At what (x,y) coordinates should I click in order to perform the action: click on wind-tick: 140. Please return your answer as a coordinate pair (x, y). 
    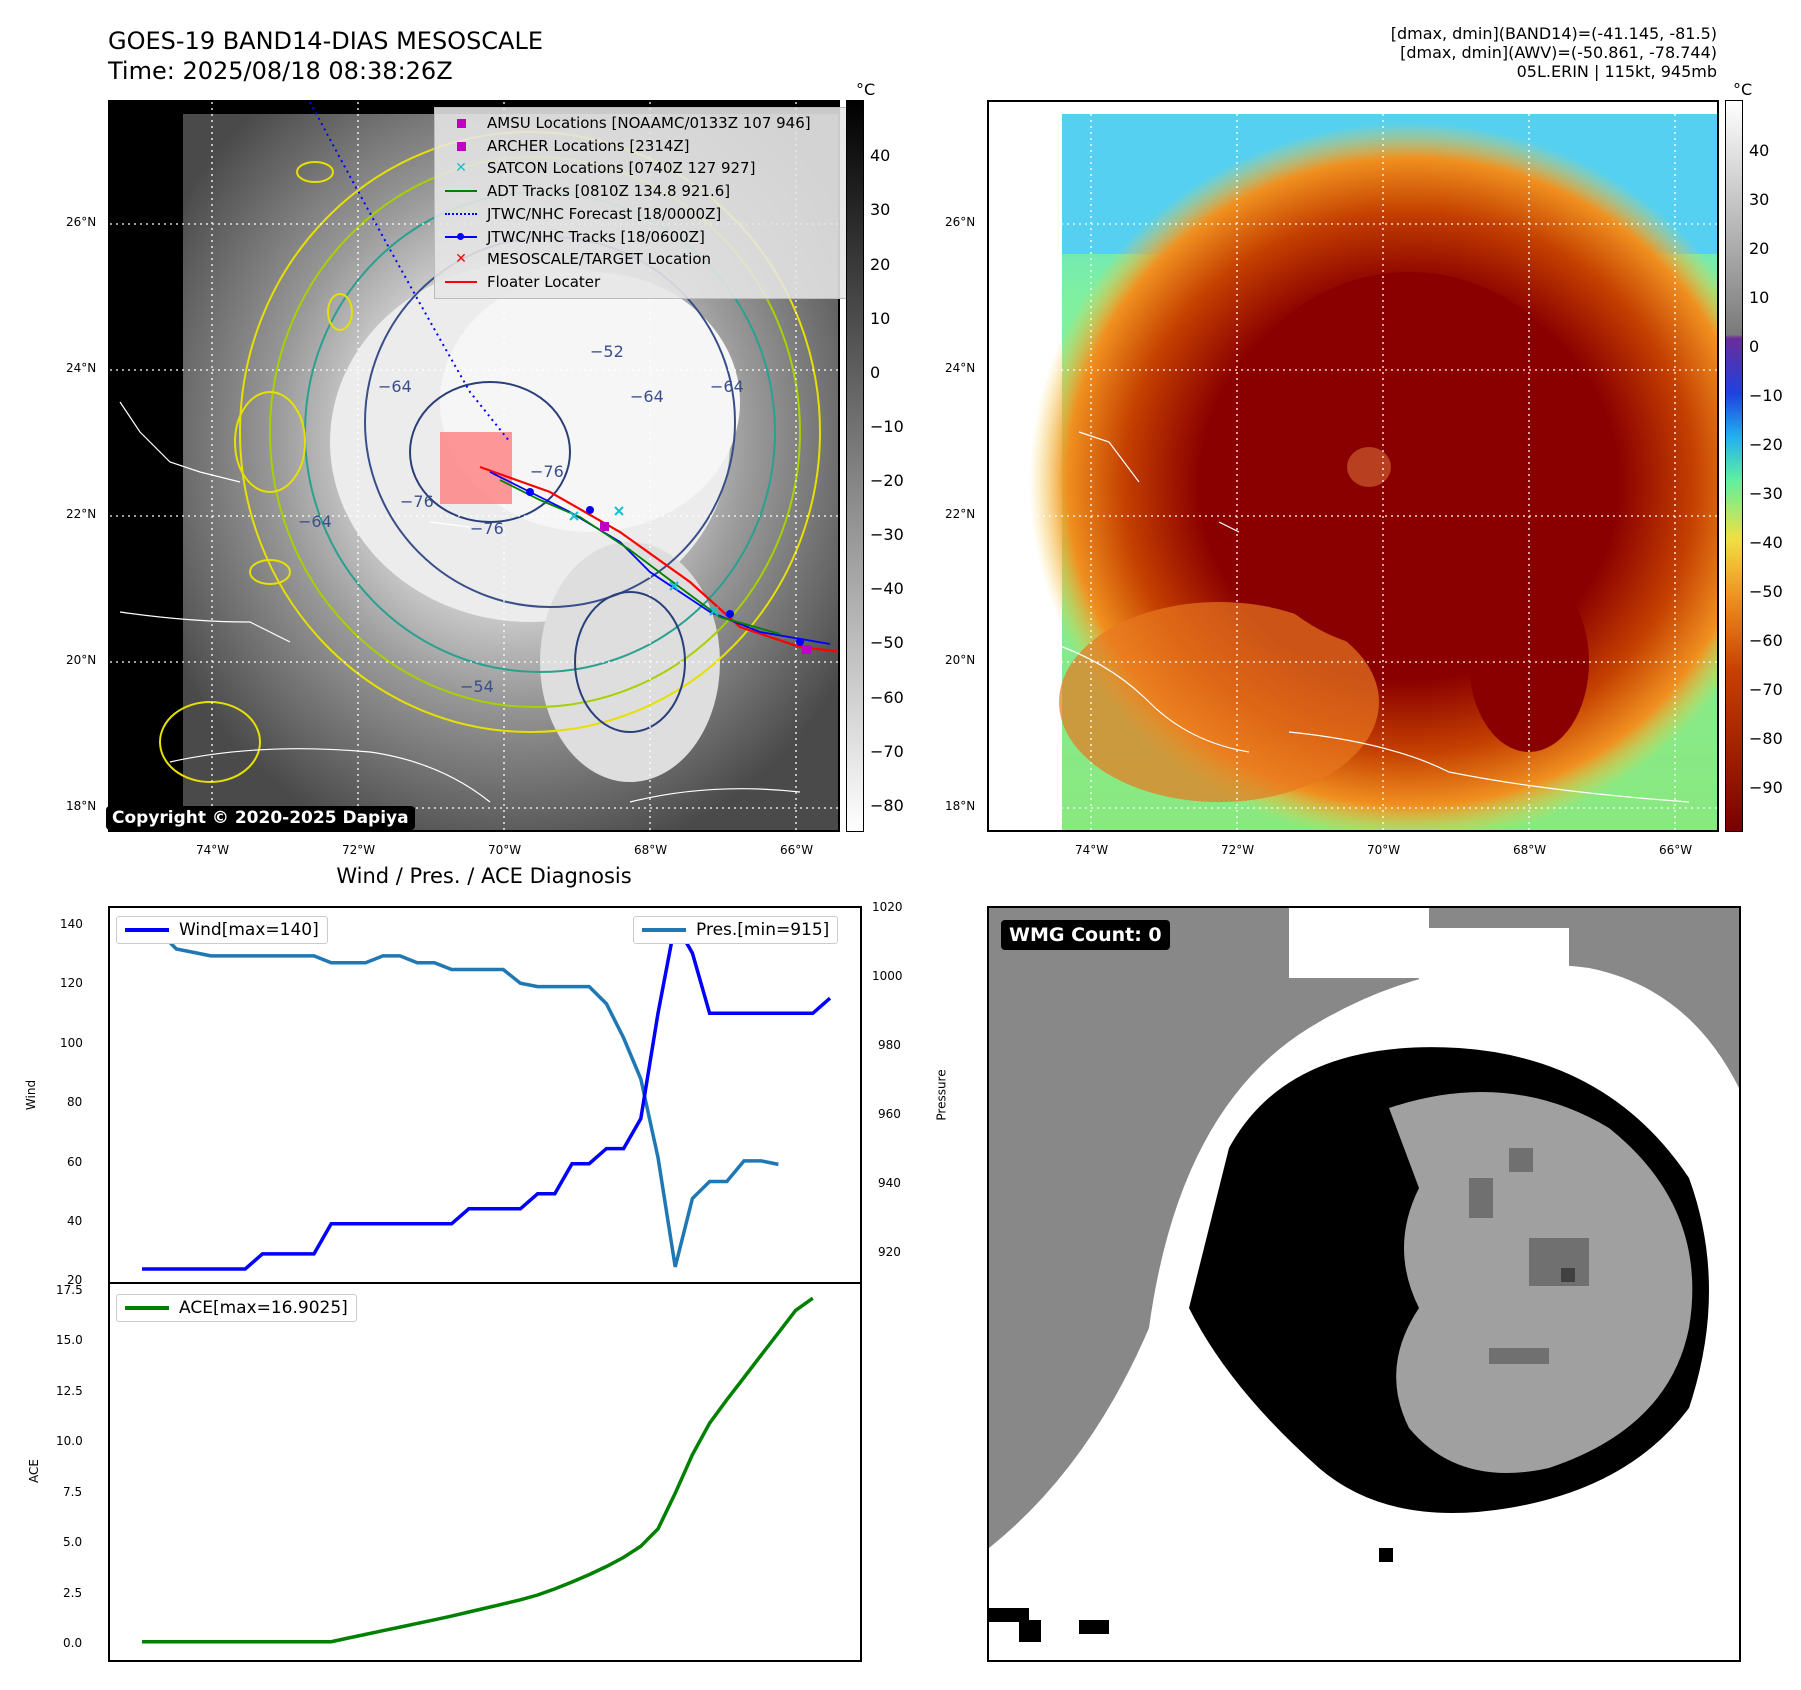
    Looking at the image, I should click on (71, 924).